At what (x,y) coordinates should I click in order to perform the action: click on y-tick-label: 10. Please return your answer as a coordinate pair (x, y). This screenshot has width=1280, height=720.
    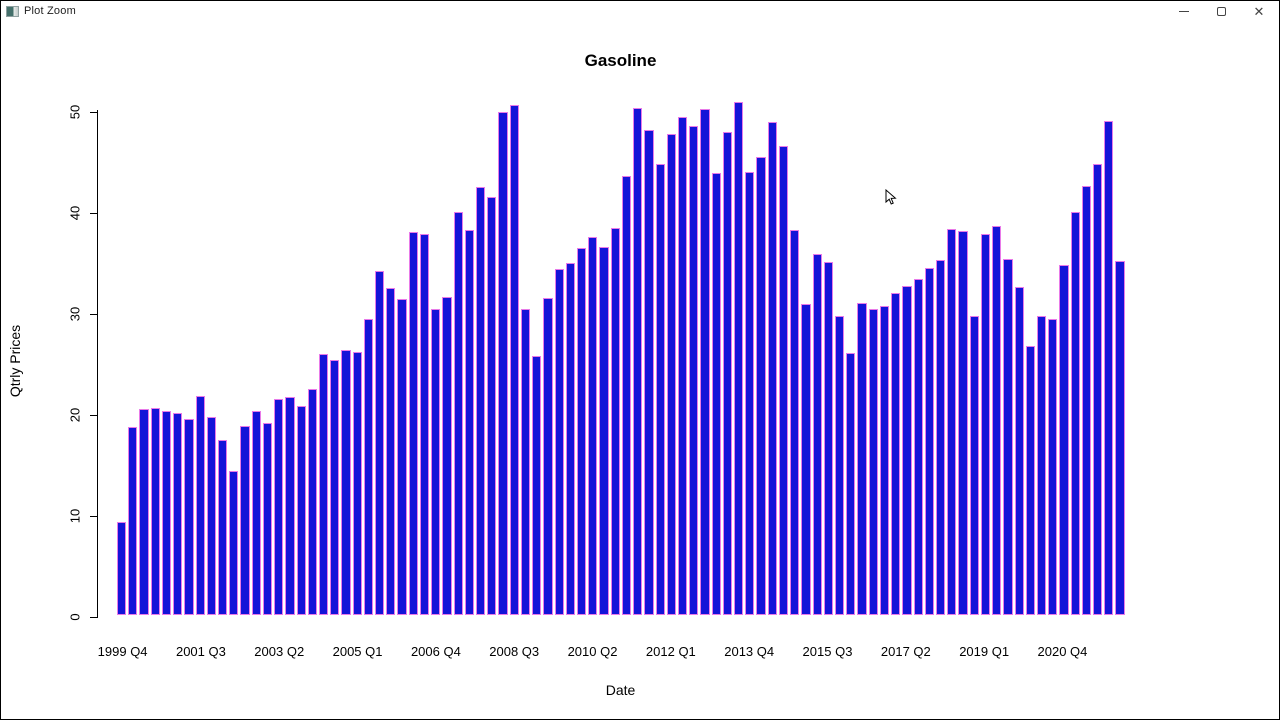
    Looking at the image, I should click on (75, 516).